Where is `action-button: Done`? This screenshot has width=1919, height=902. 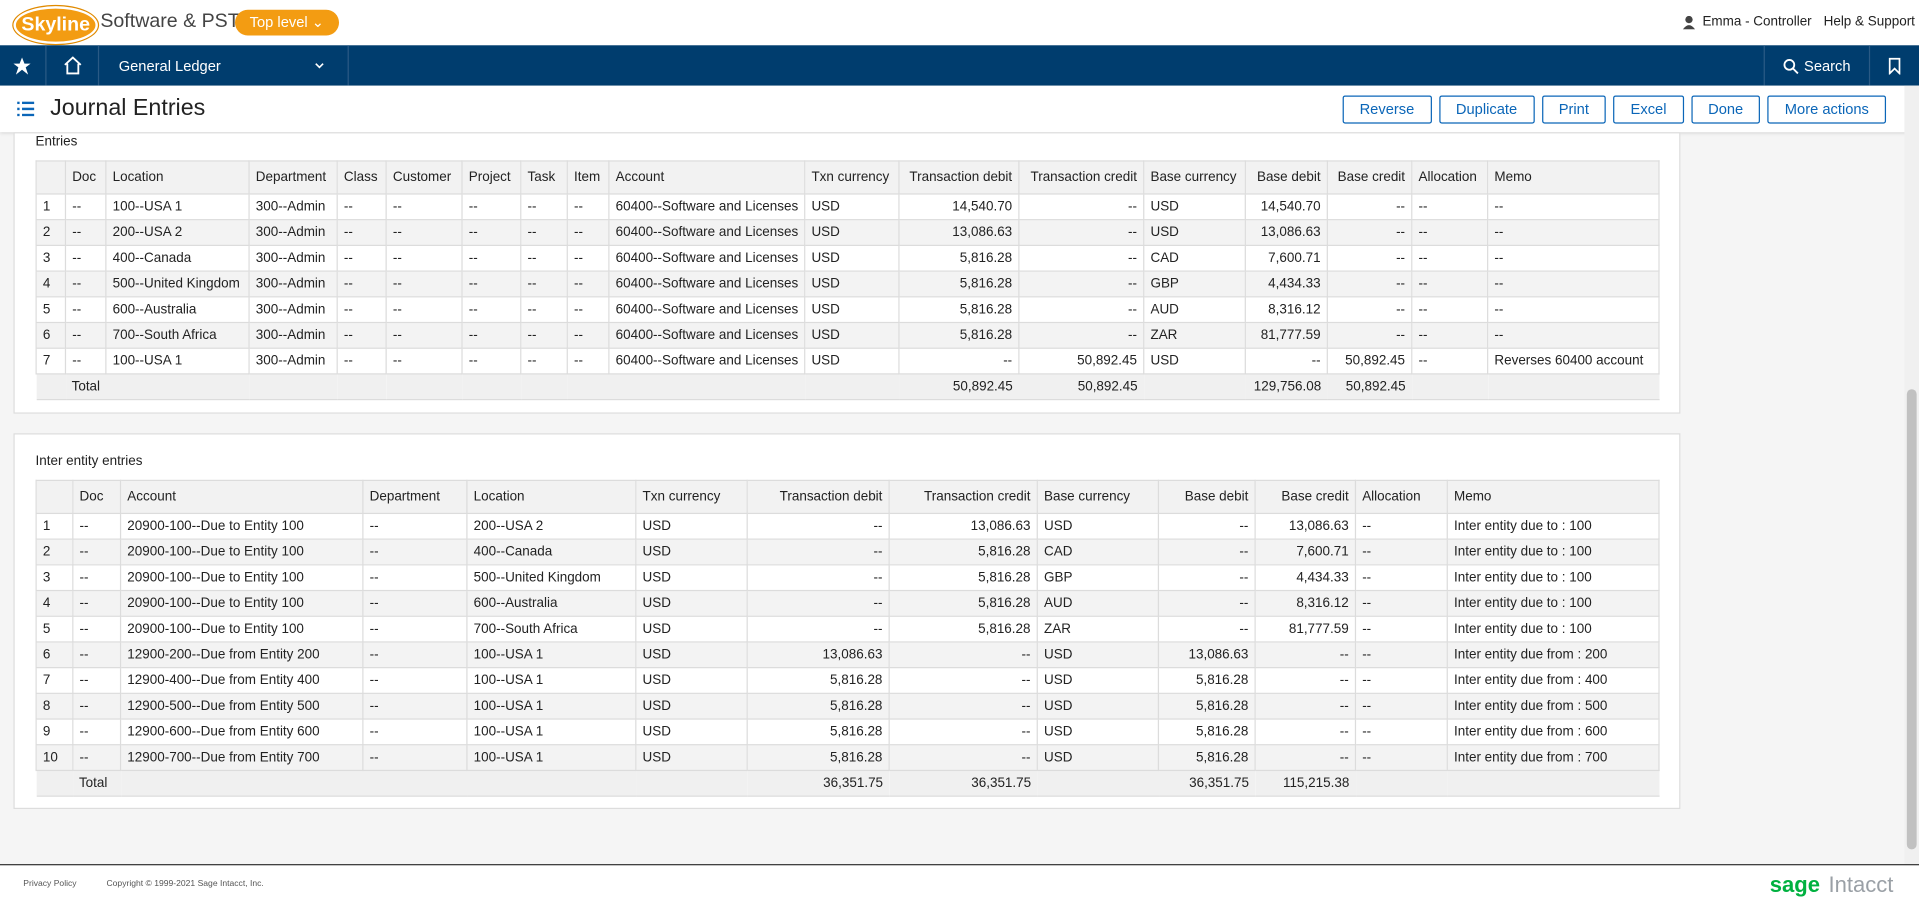 action-button: Done is located at coordinates (1725, 109).